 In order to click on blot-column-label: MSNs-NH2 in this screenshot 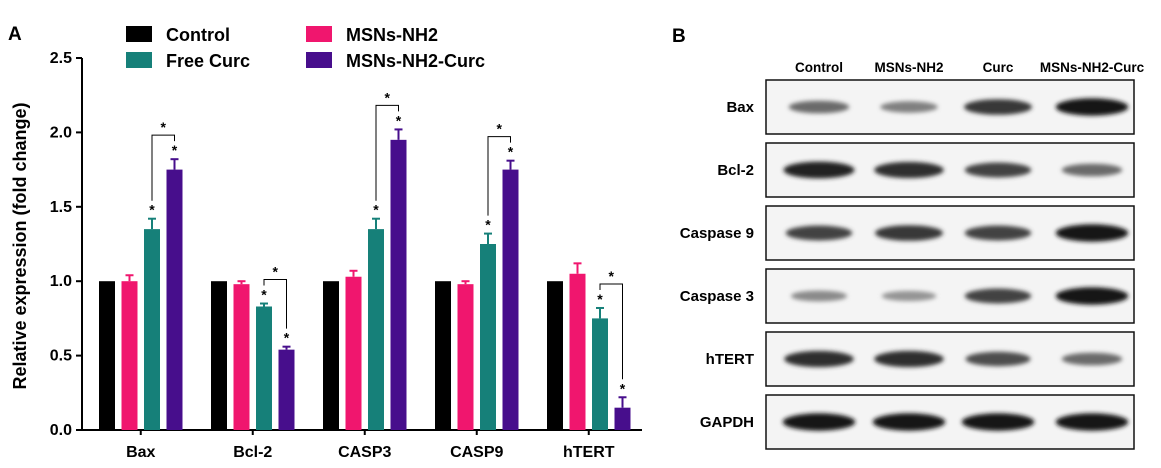, I will do `click(908, 67)`.